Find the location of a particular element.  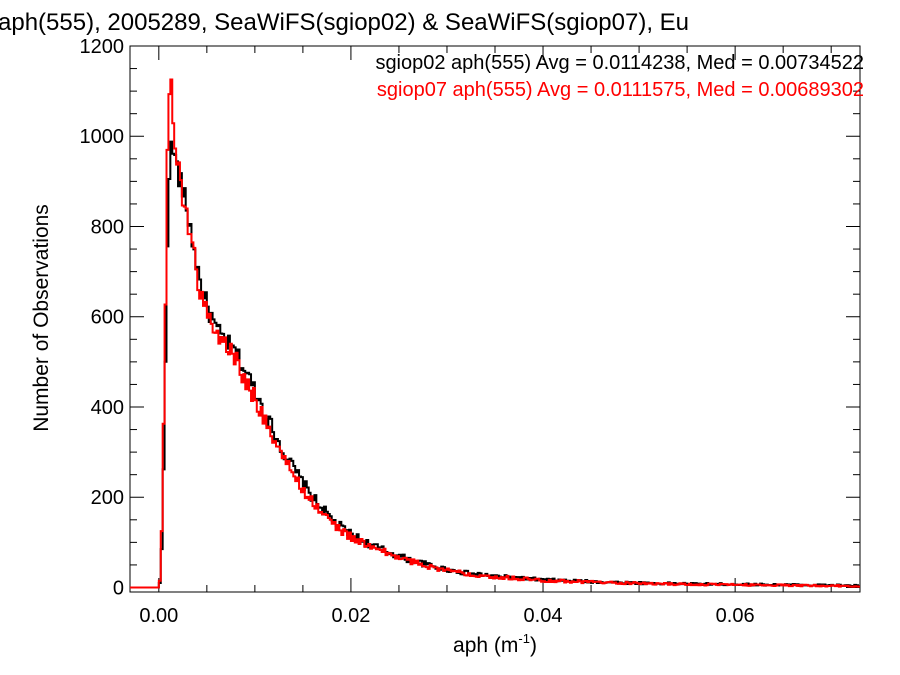

y-tick-label: 400 is located at coordinates (107, 408).